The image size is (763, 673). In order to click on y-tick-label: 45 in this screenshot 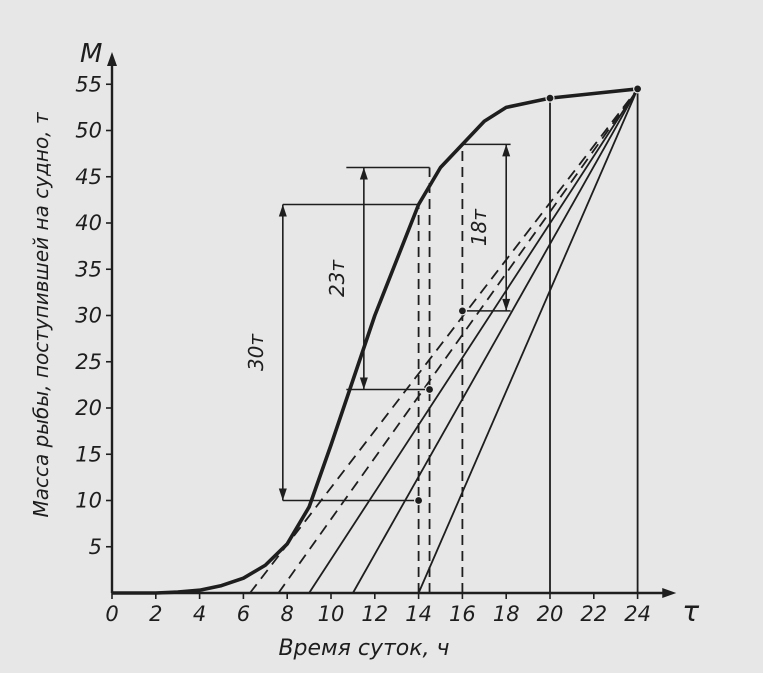, I will do `click(88, 177)`.